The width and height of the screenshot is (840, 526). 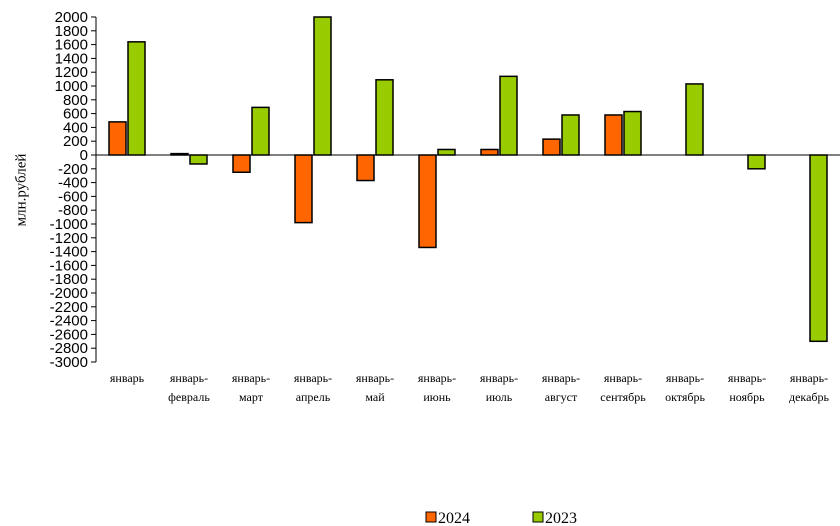 I want to click on y-tick-label: -1800, so click(x=69, y=279).